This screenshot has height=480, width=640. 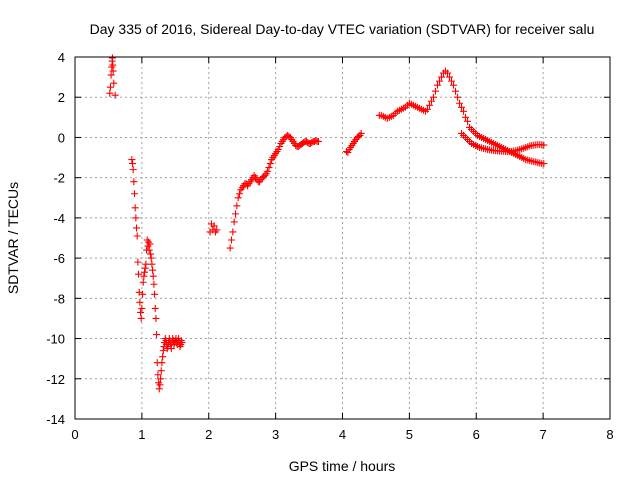 I want to click on series-seg6, so click(x=461, y=117).